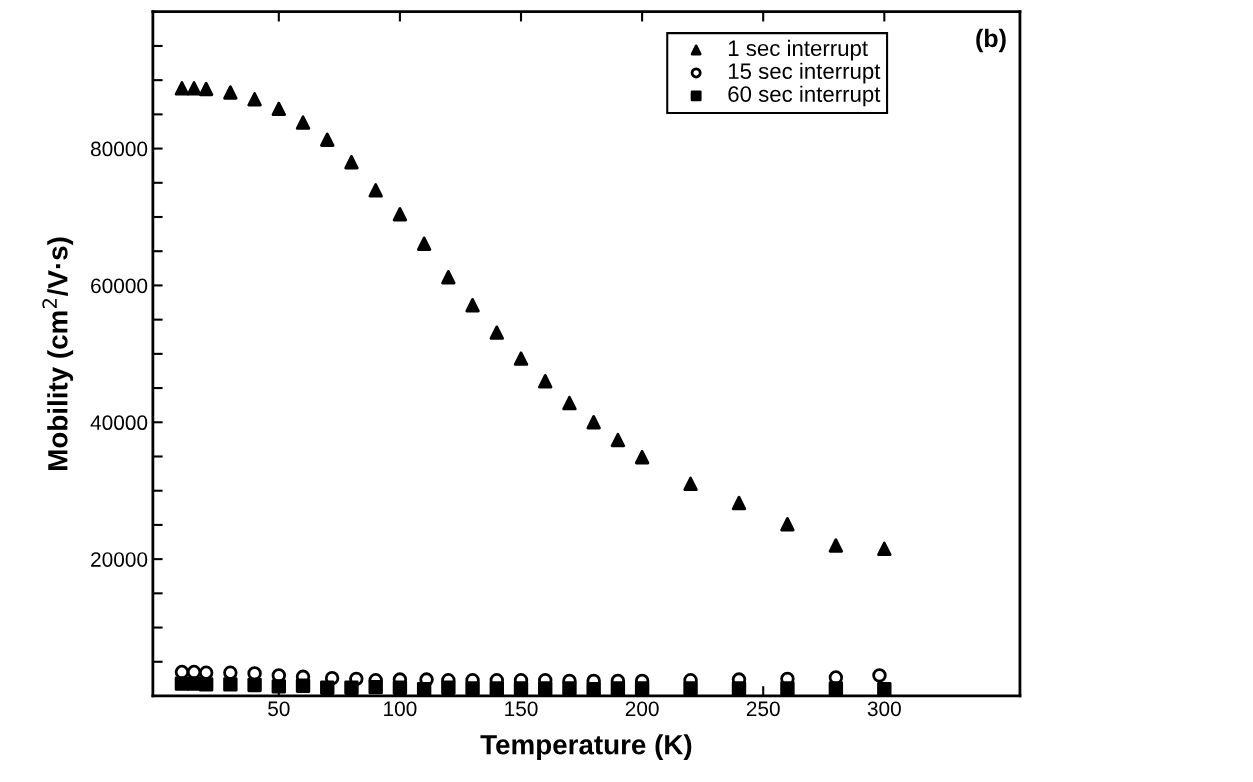 This screenshot has height=782, width=1253. I want to click on y-tick-label: 20000, so click(119, 559).